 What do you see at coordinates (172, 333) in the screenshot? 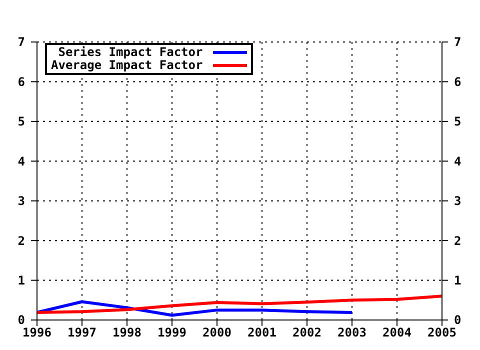
I see `x-tick-label: 1999` at bounding box center [172, 333].